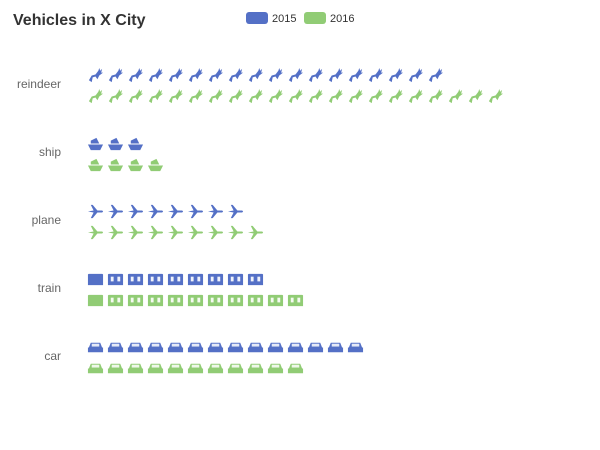  I want to click on category-label-train: train, so click(49, 288).